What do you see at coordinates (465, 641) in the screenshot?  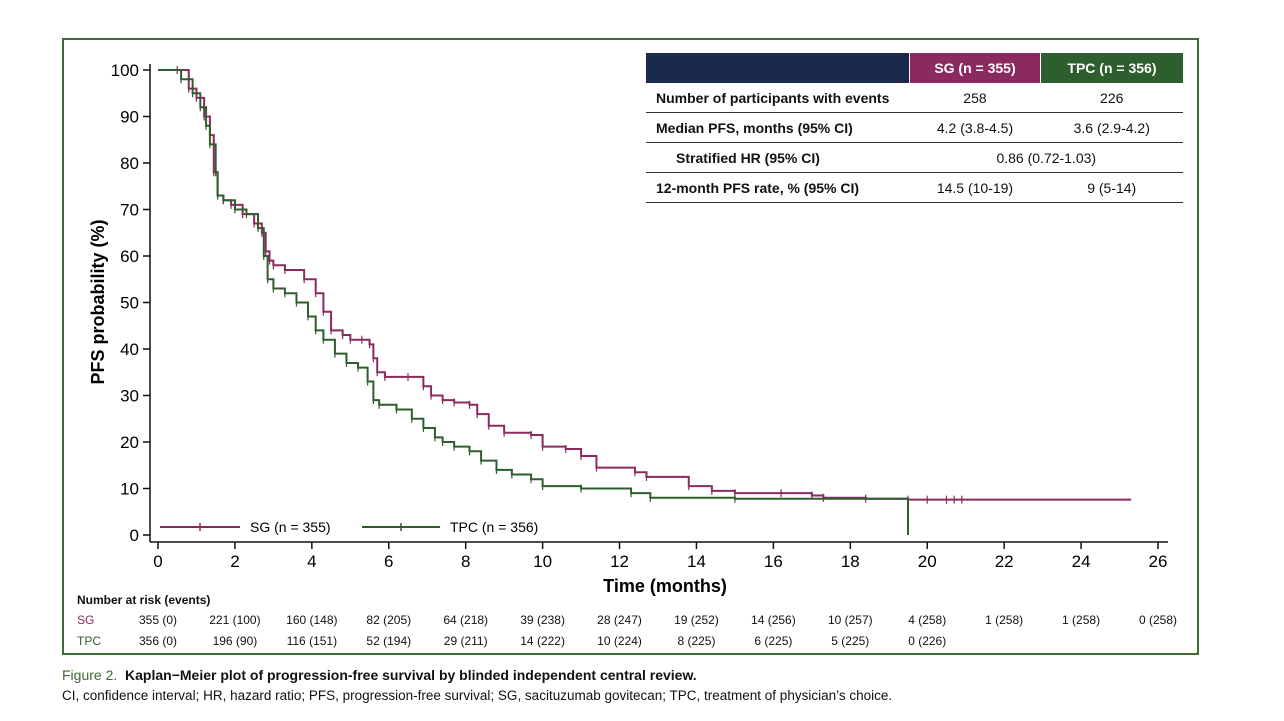 I see `risk-cell: 29 (211)` at bounding box center [465, 641].